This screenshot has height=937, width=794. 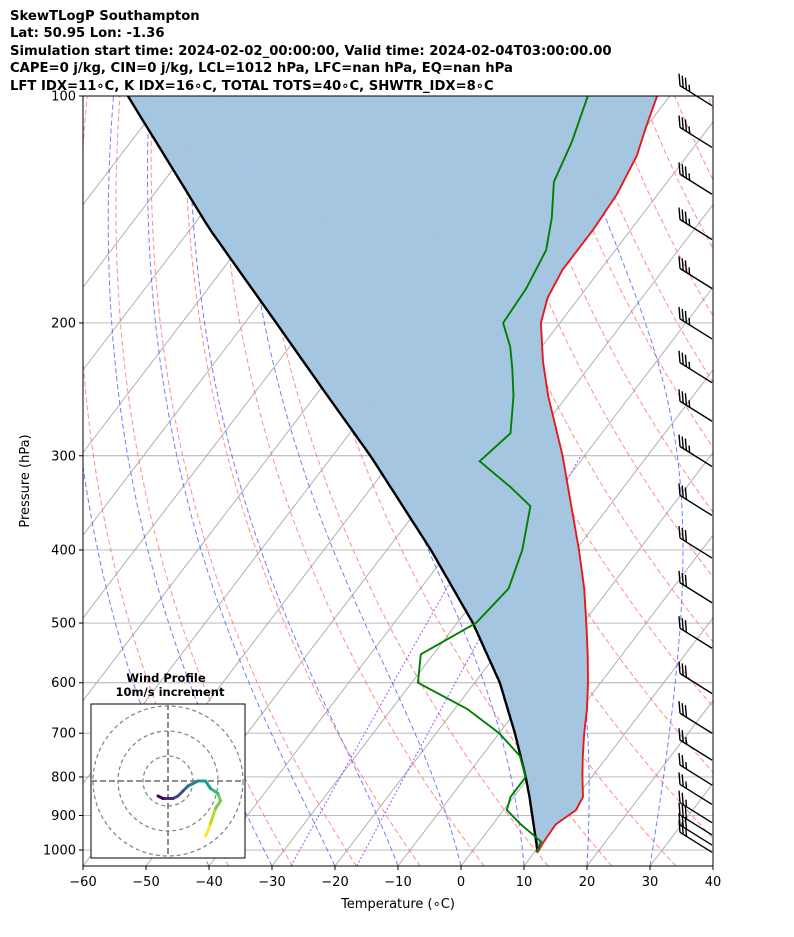 What do you see at coordinates (63, 816) in the screenshot?
I see `y-tick-label: 900` at bounding box center [63, 816].